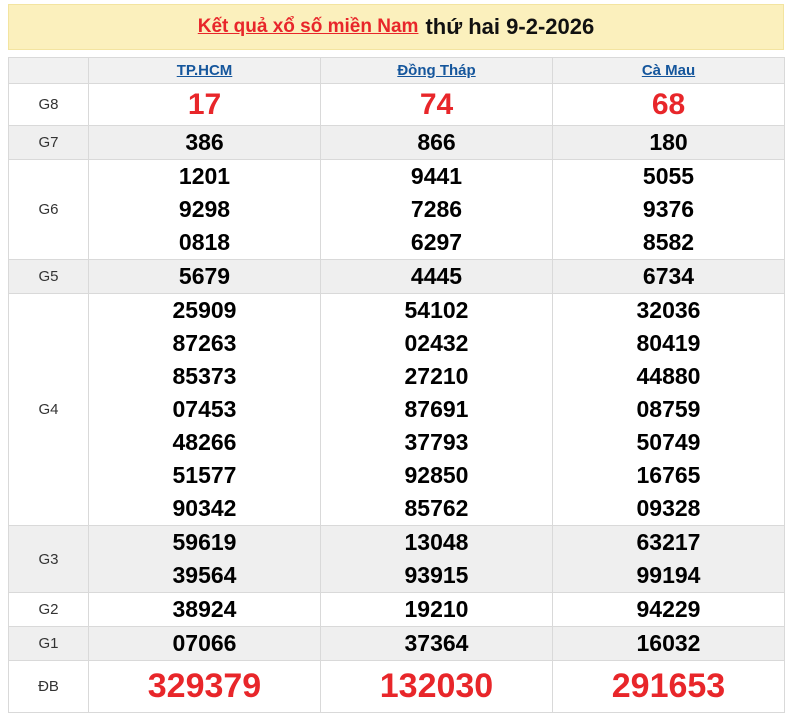 The width and height of the screenshot is (792, 713). I want to click on page-header: Kết quả xổ số miền Nam thứ hai 9-2-2026, so click(396, 27).